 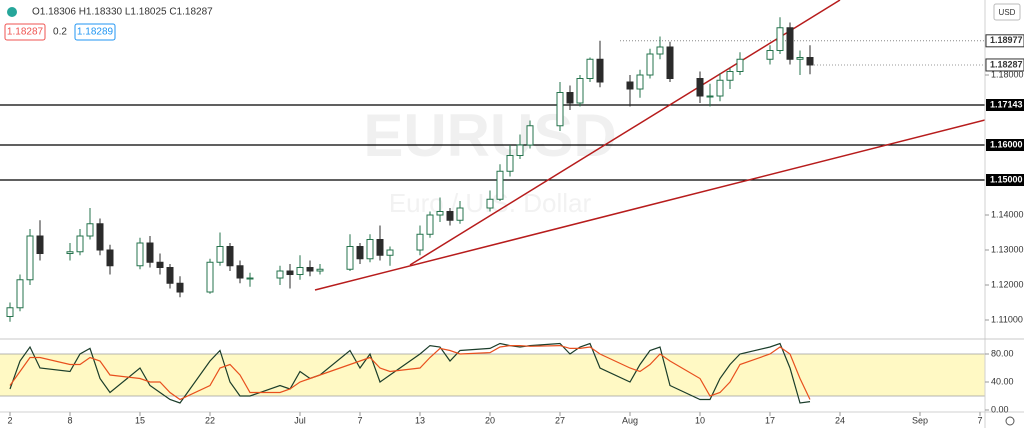 What do you see at coordinates (1007, 214) in the screenshot?
I see `y-tick-label: 1.14000` at bounding box center [1007, 214].